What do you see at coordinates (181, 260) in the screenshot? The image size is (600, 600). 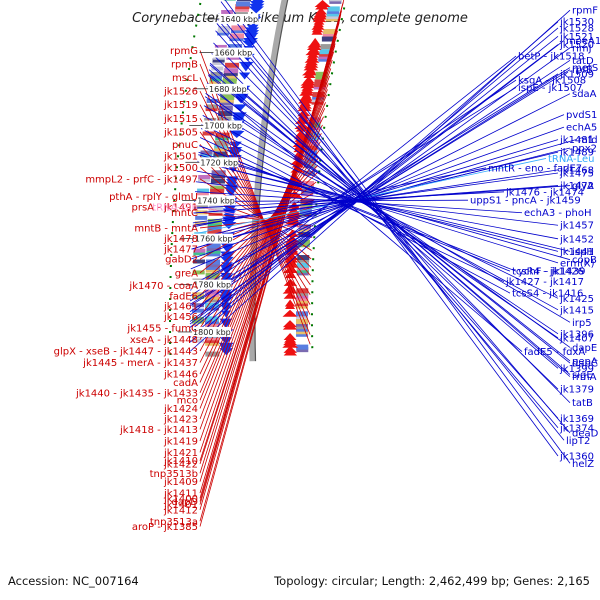 I see `left-gene-label: gabD2` at bounding box center [181, 260].